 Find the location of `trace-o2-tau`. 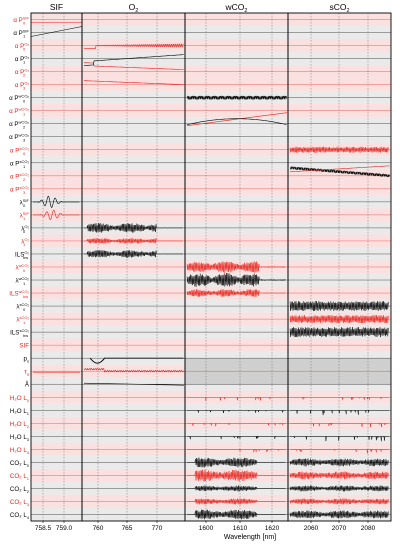

trace-o2-tau is located at coordinates (134, 370).